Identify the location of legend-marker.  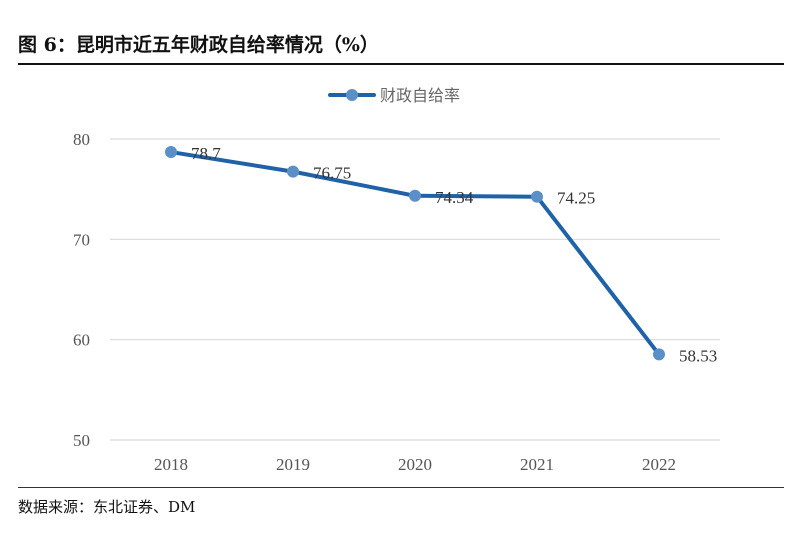
(352, 95).